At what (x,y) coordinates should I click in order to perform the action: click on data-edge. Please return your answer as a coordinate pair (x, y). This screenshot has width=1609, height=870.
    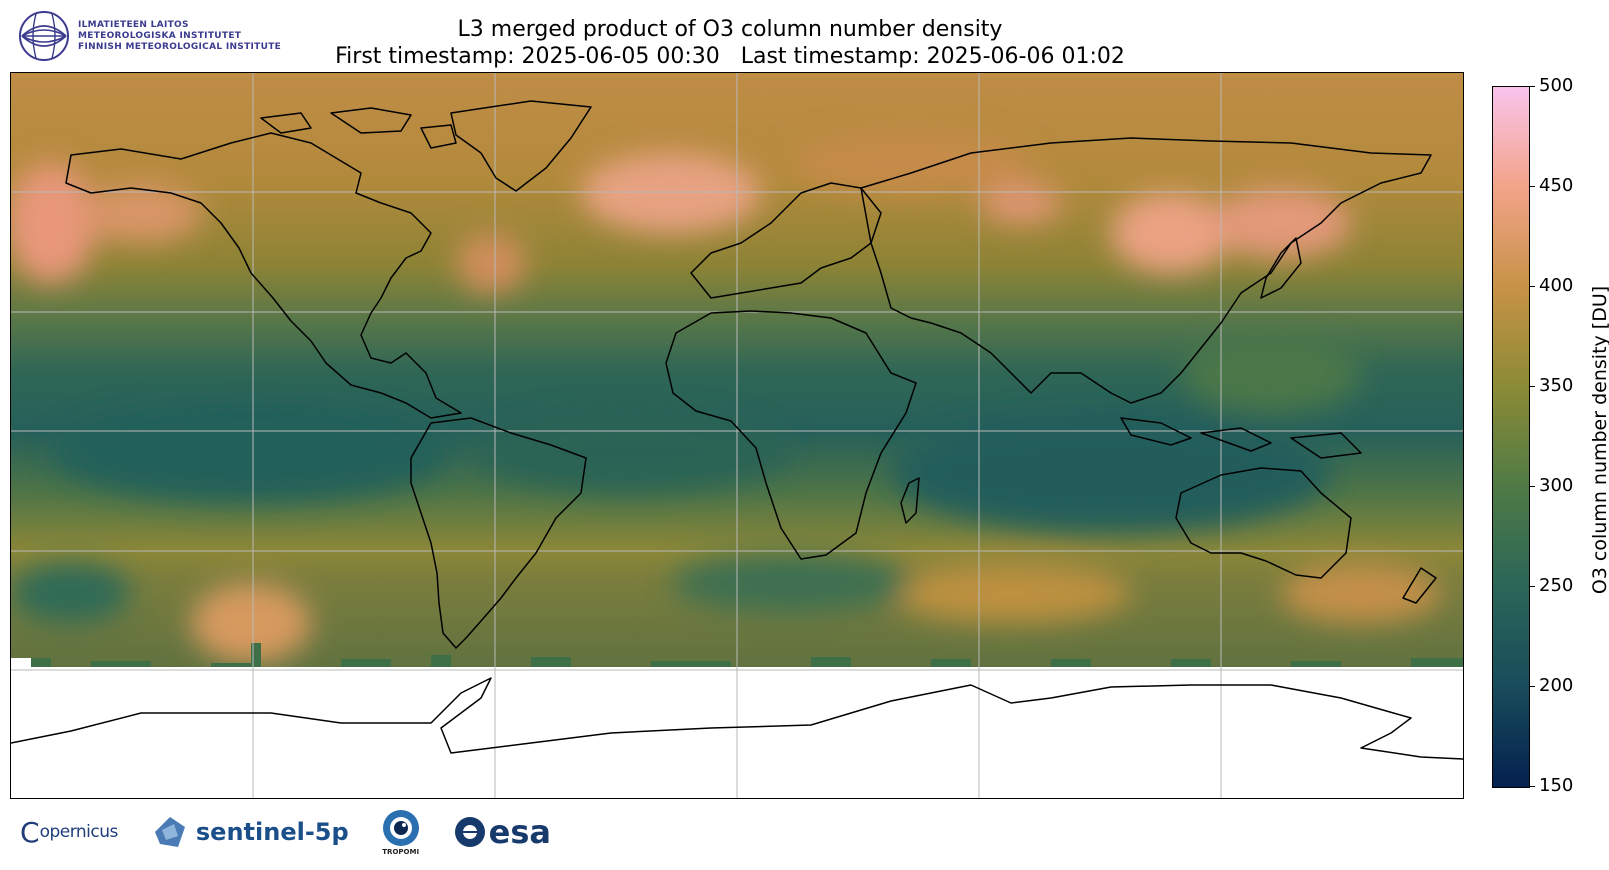
    Looking at the image, I should click on (737, 657).